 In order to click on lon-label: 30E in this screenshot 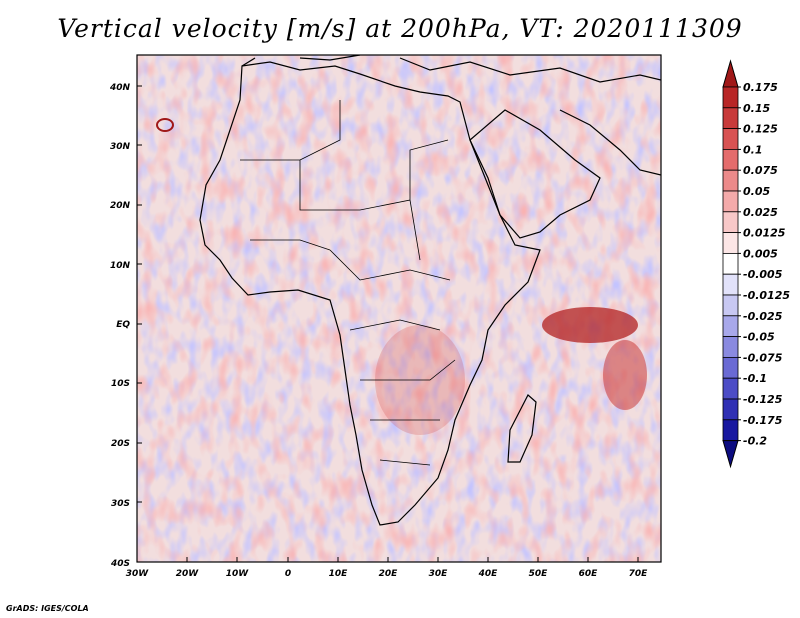, I will do `click(439, 574)`.